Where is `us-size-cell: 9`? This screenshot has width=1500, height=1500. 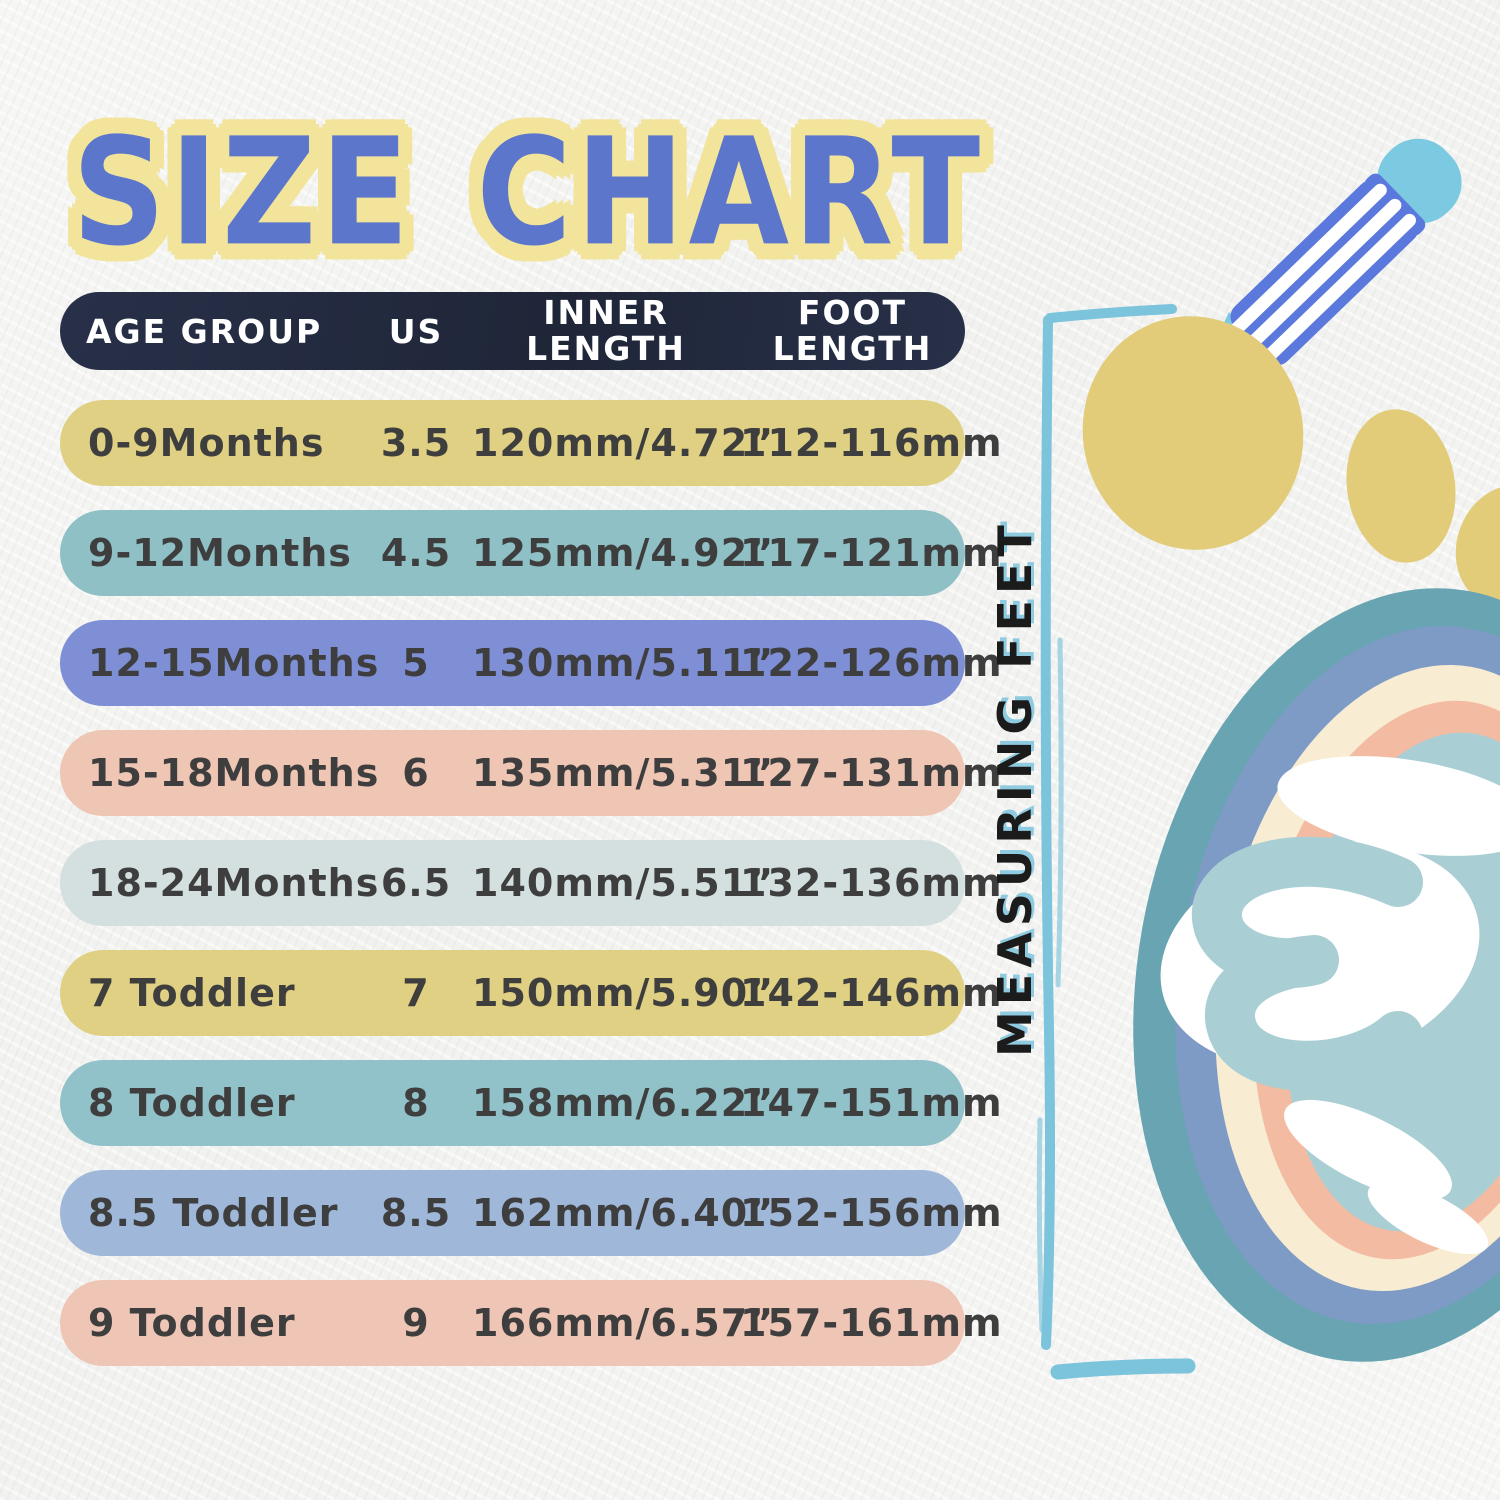
us-size-cell: 9 is located at coordinates (416, 1323).